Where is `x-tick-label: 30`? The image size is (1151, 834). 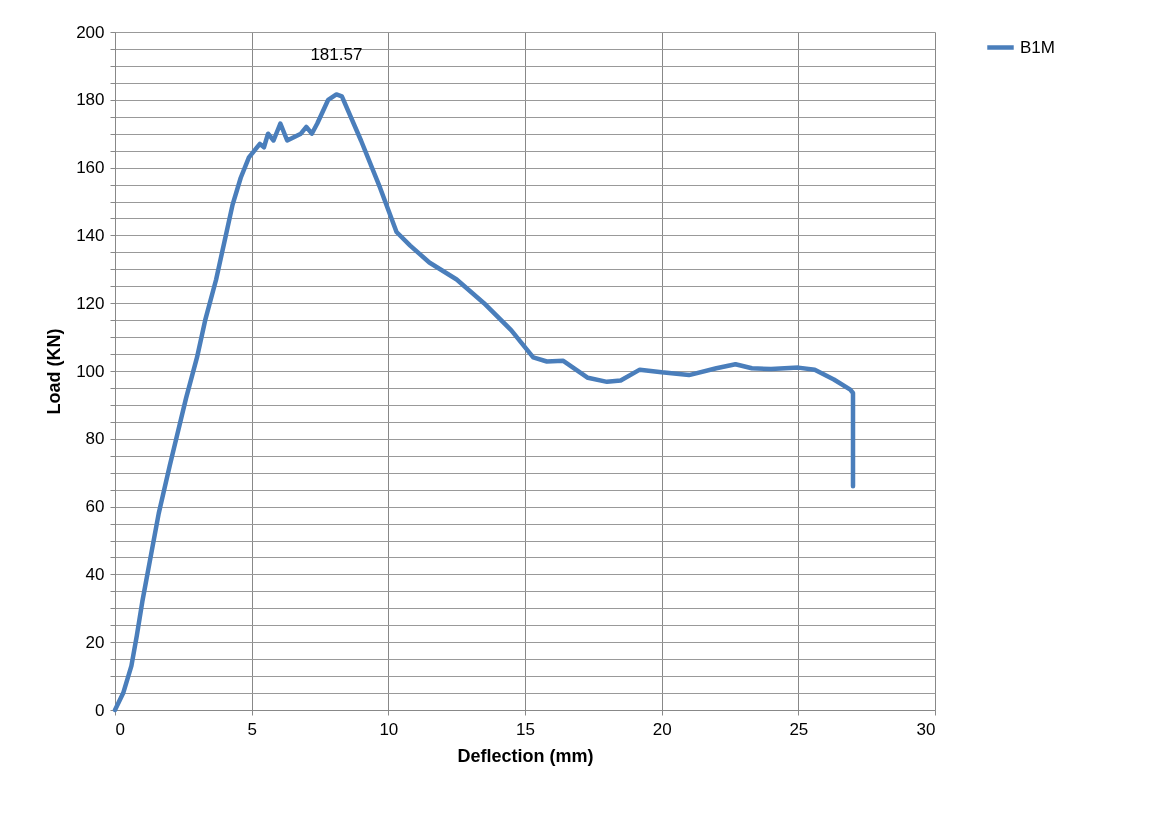
x-tick-label: 30 is located at coordinates (926, 729).